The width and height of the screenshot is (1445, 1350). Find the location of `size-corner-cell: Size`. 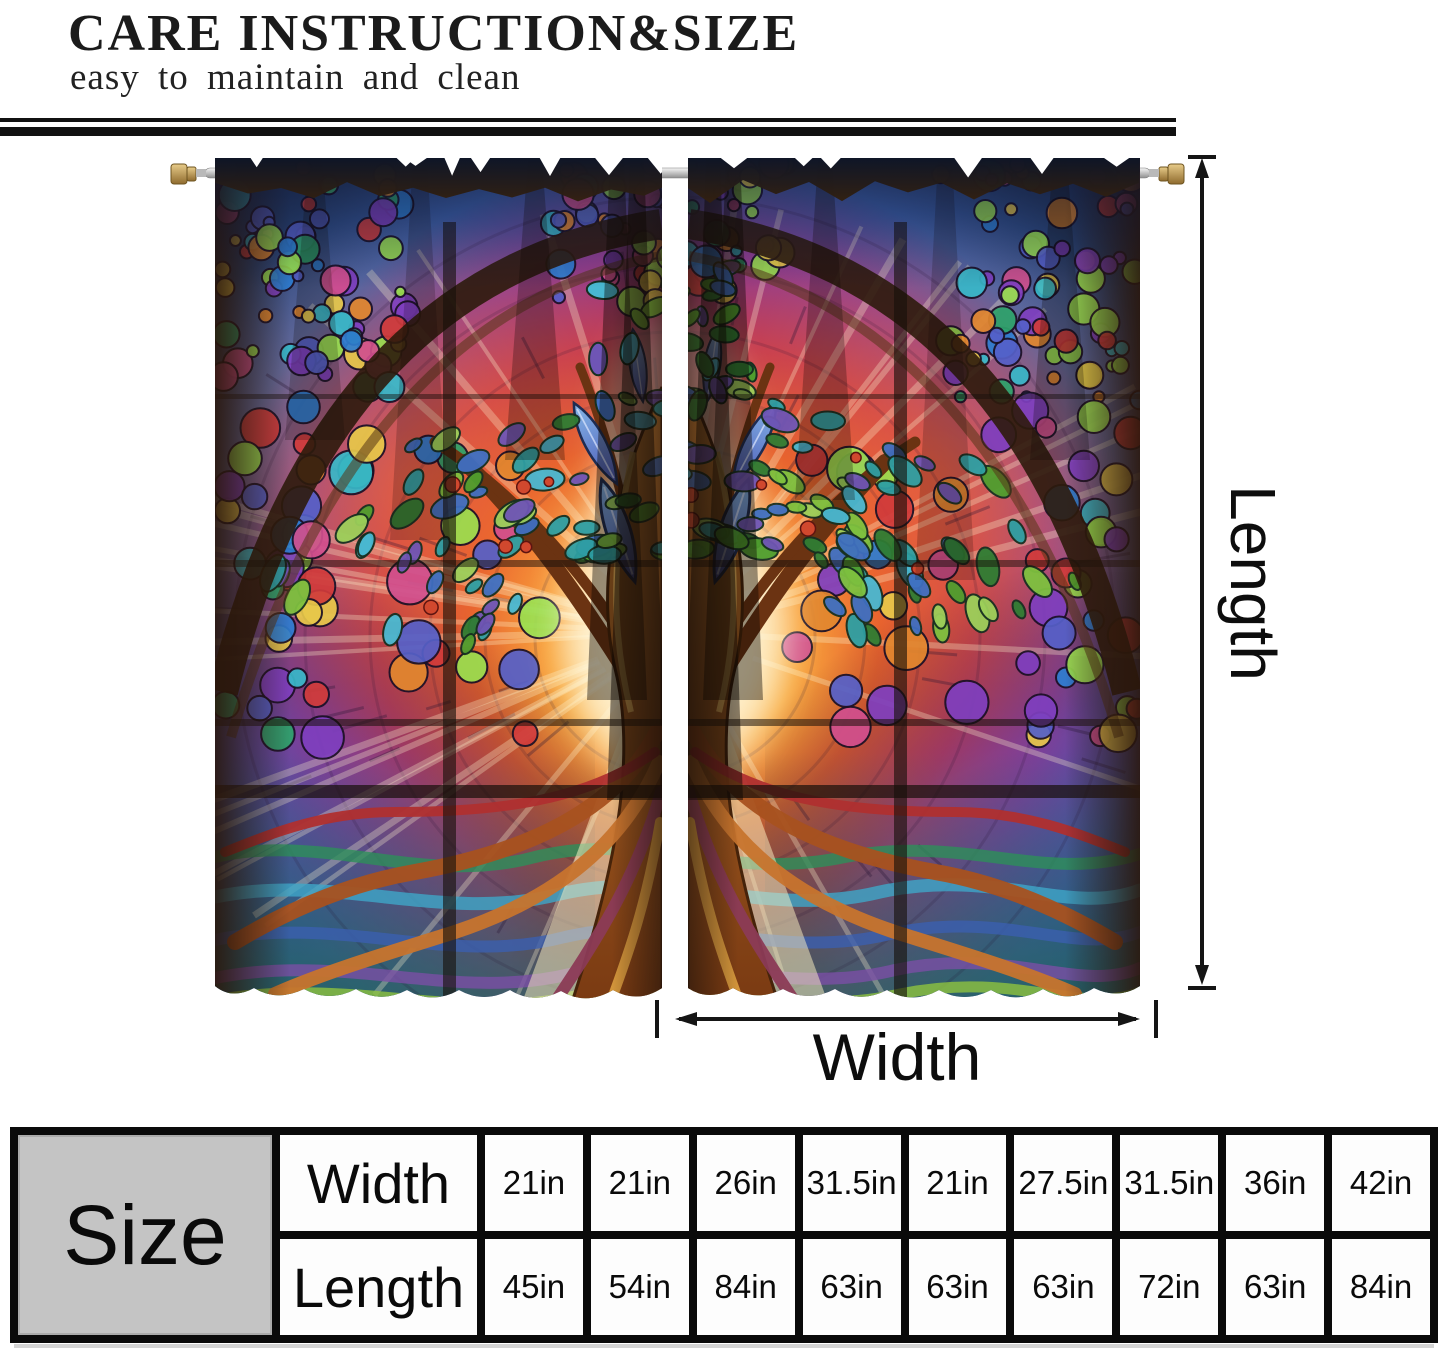

size-corner-cell: Size is located at coordinates (145, 1235).